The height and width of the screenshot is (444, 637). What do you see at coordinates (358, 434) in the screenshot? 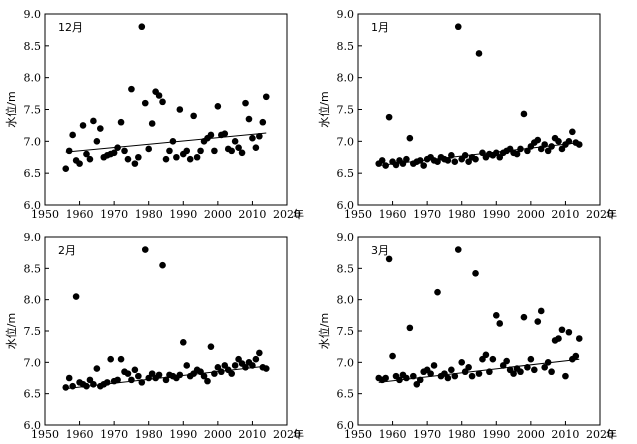
I see `x-tick-label: 1950` at bounding box center [358, 434].